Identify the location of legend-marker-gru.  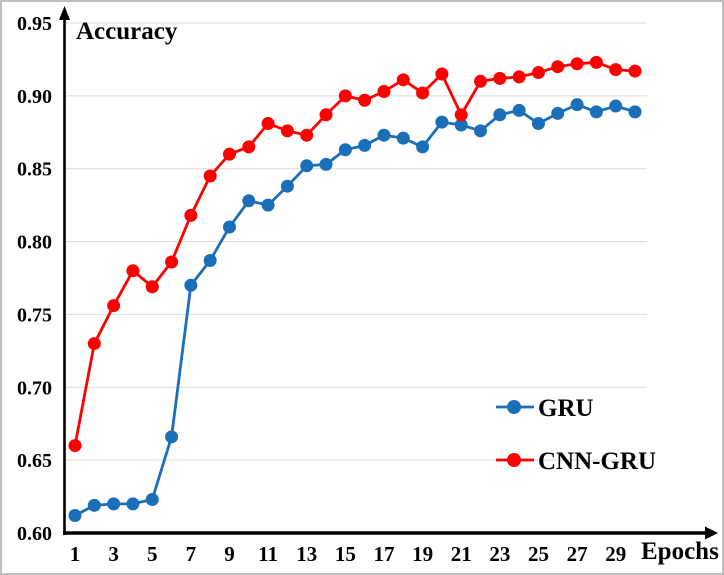
(514, 407).